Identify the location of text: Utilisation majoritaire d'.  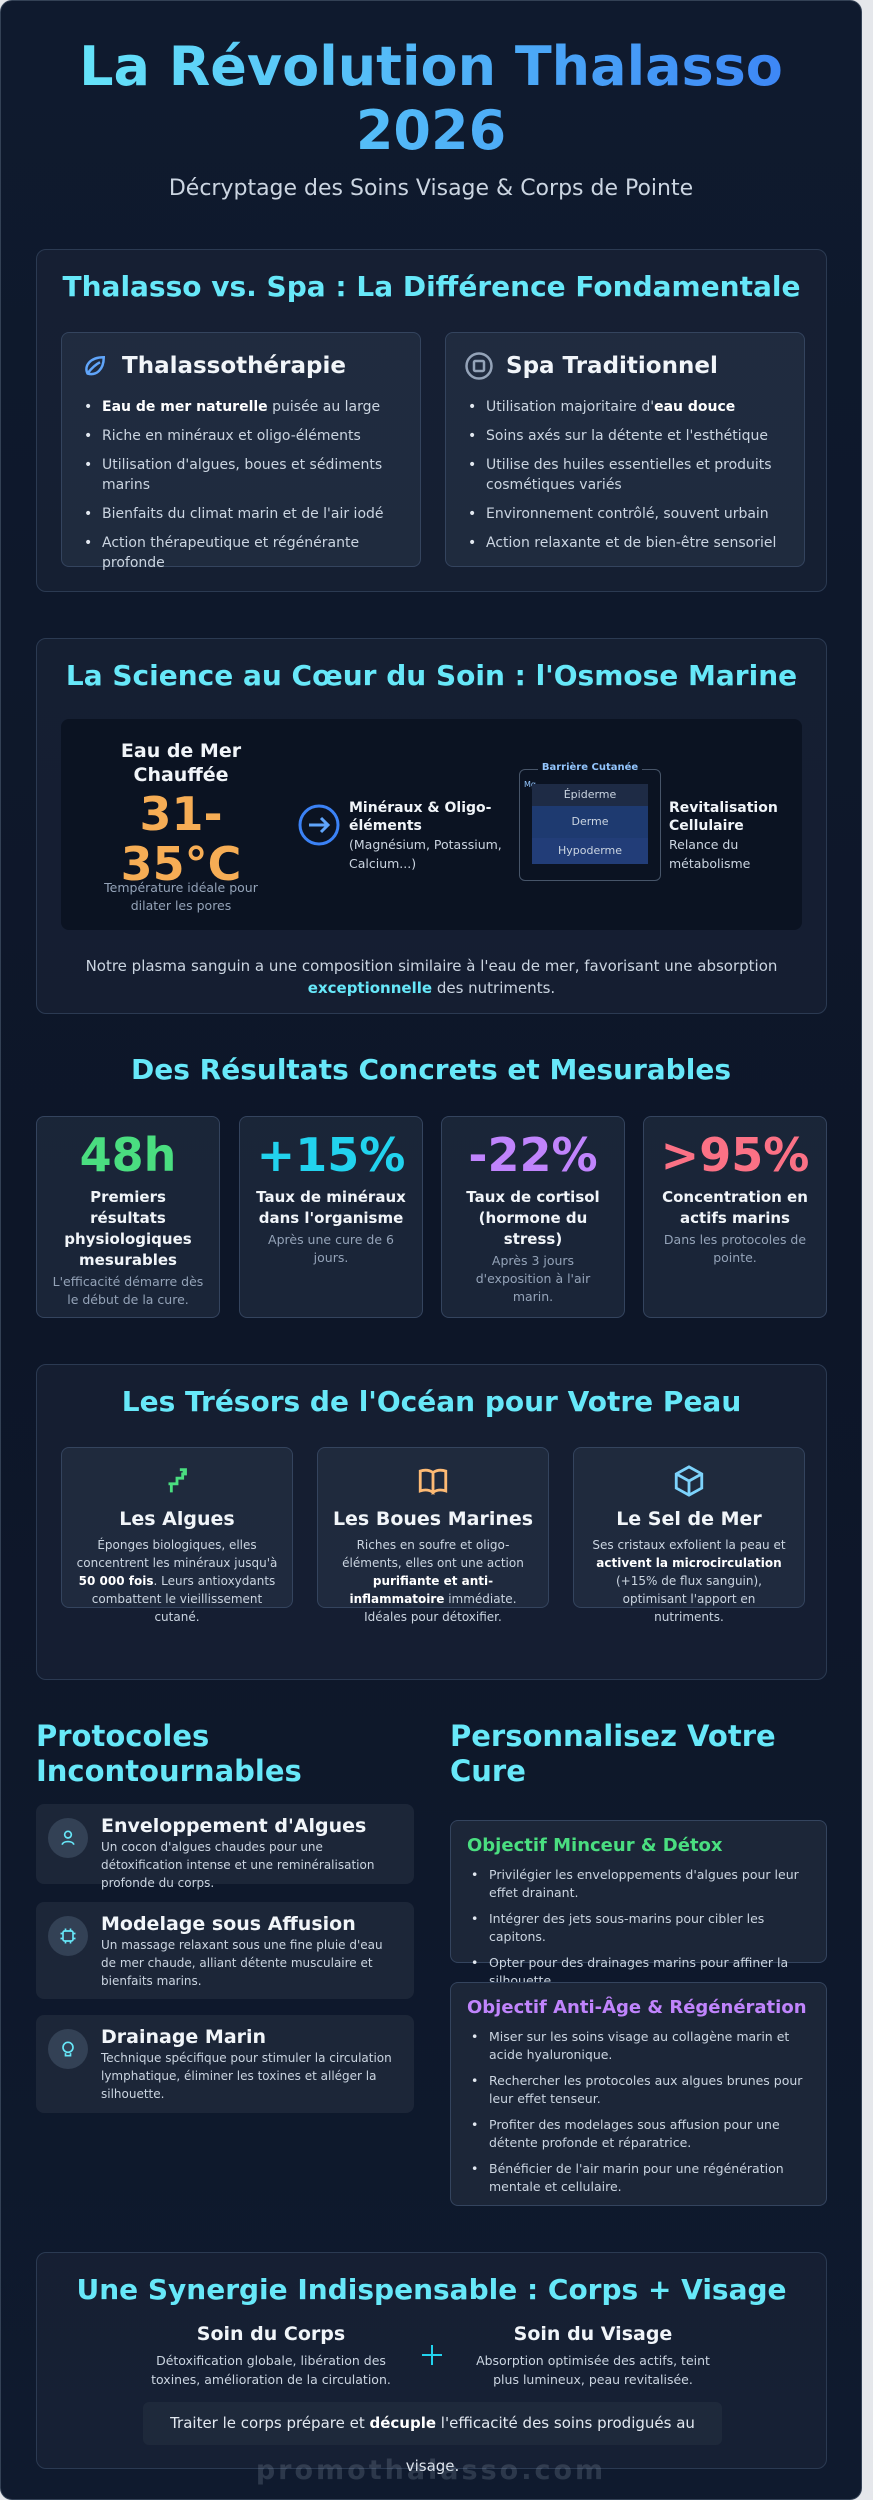
(570, 407).